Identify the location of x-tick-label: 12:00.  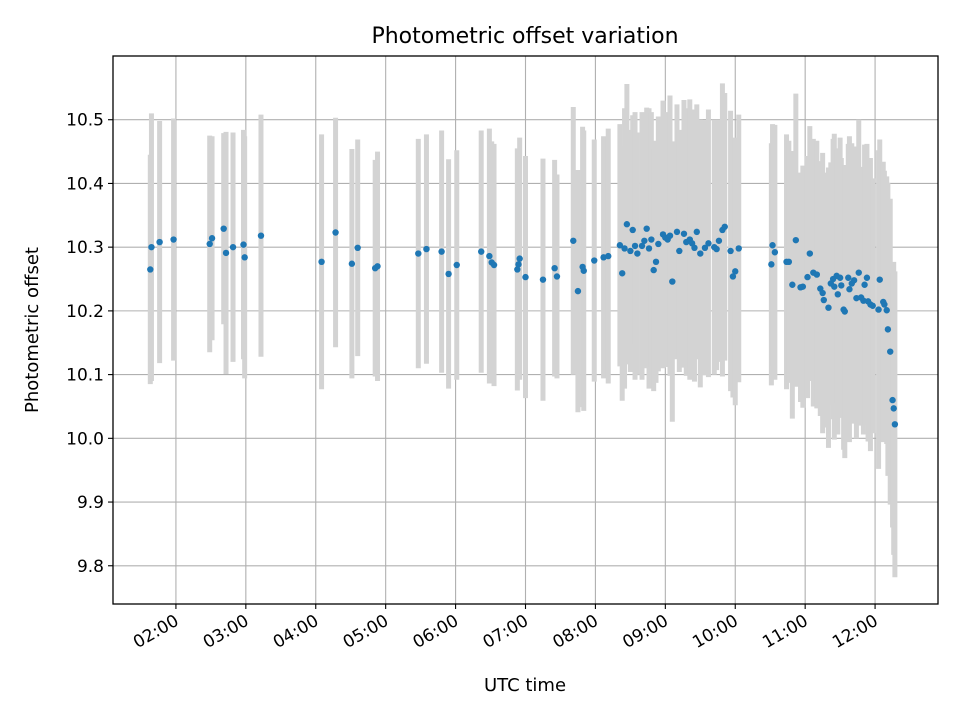
(855, 632).